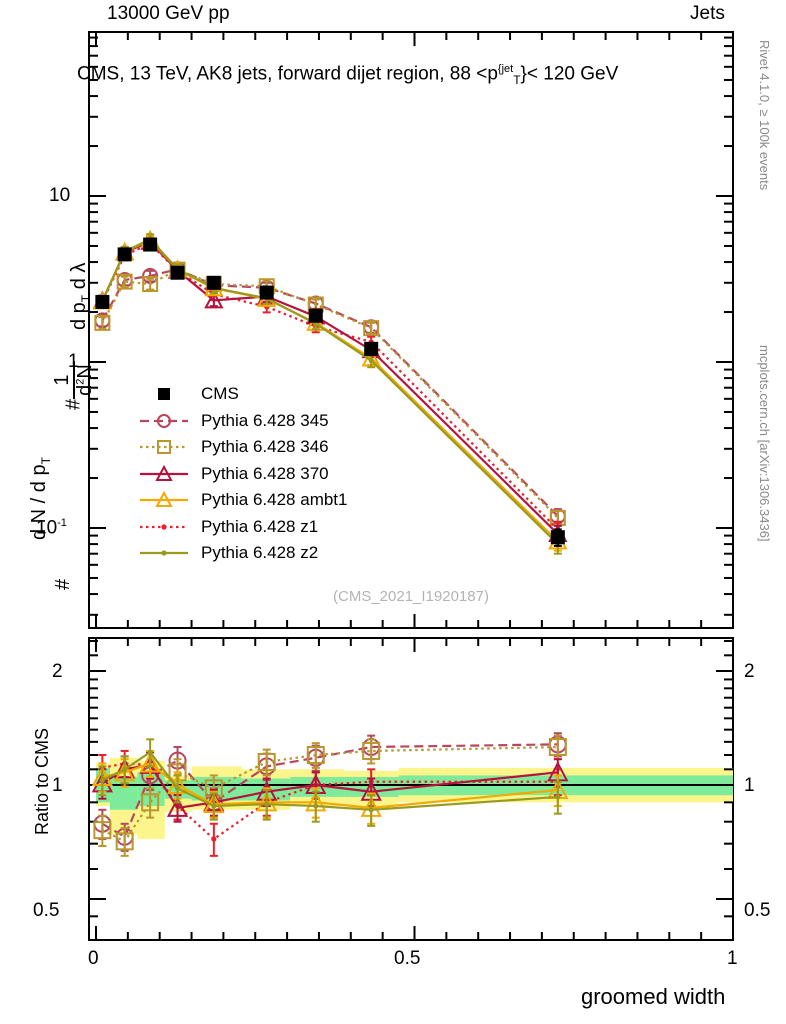 The height and width of the screenshot is (1024, 786). Describe the element at coordinates (62, 523) in the screenshot. I see `y-tick-0p1-exp: -1` at that location.